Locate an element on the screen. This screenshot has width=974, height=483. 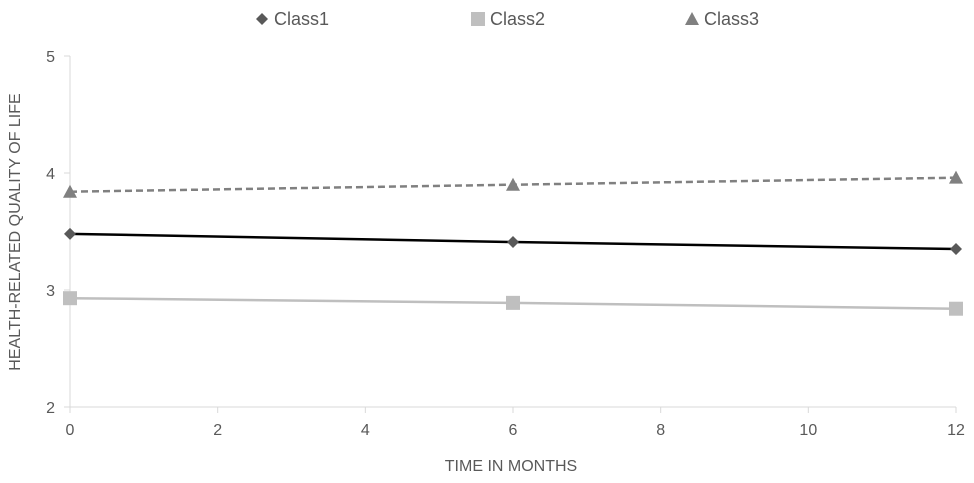
legend: Class1 Class2 Class3 is located at coordinates (507, 19).